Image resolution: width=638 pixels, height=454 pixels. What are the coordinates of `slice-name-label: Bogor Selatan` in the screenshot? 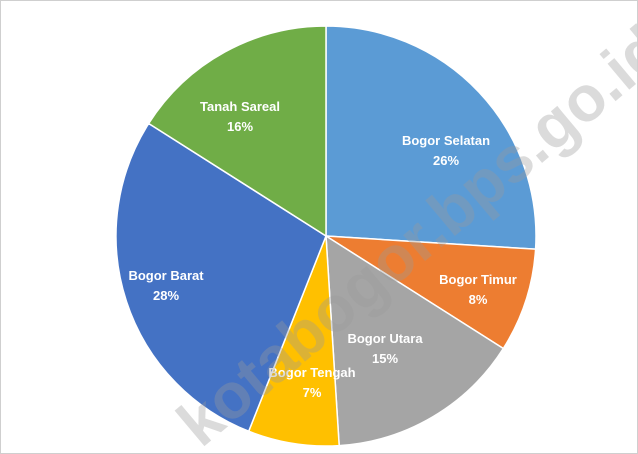 It's located at (446, 140).